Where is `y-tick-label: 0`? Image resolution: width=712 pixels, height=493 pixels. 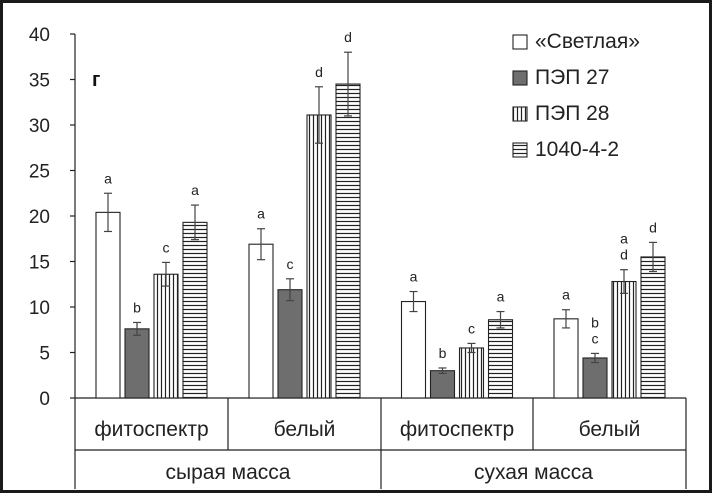 y-tick-label: 0 is located at coordinates (44, 399).